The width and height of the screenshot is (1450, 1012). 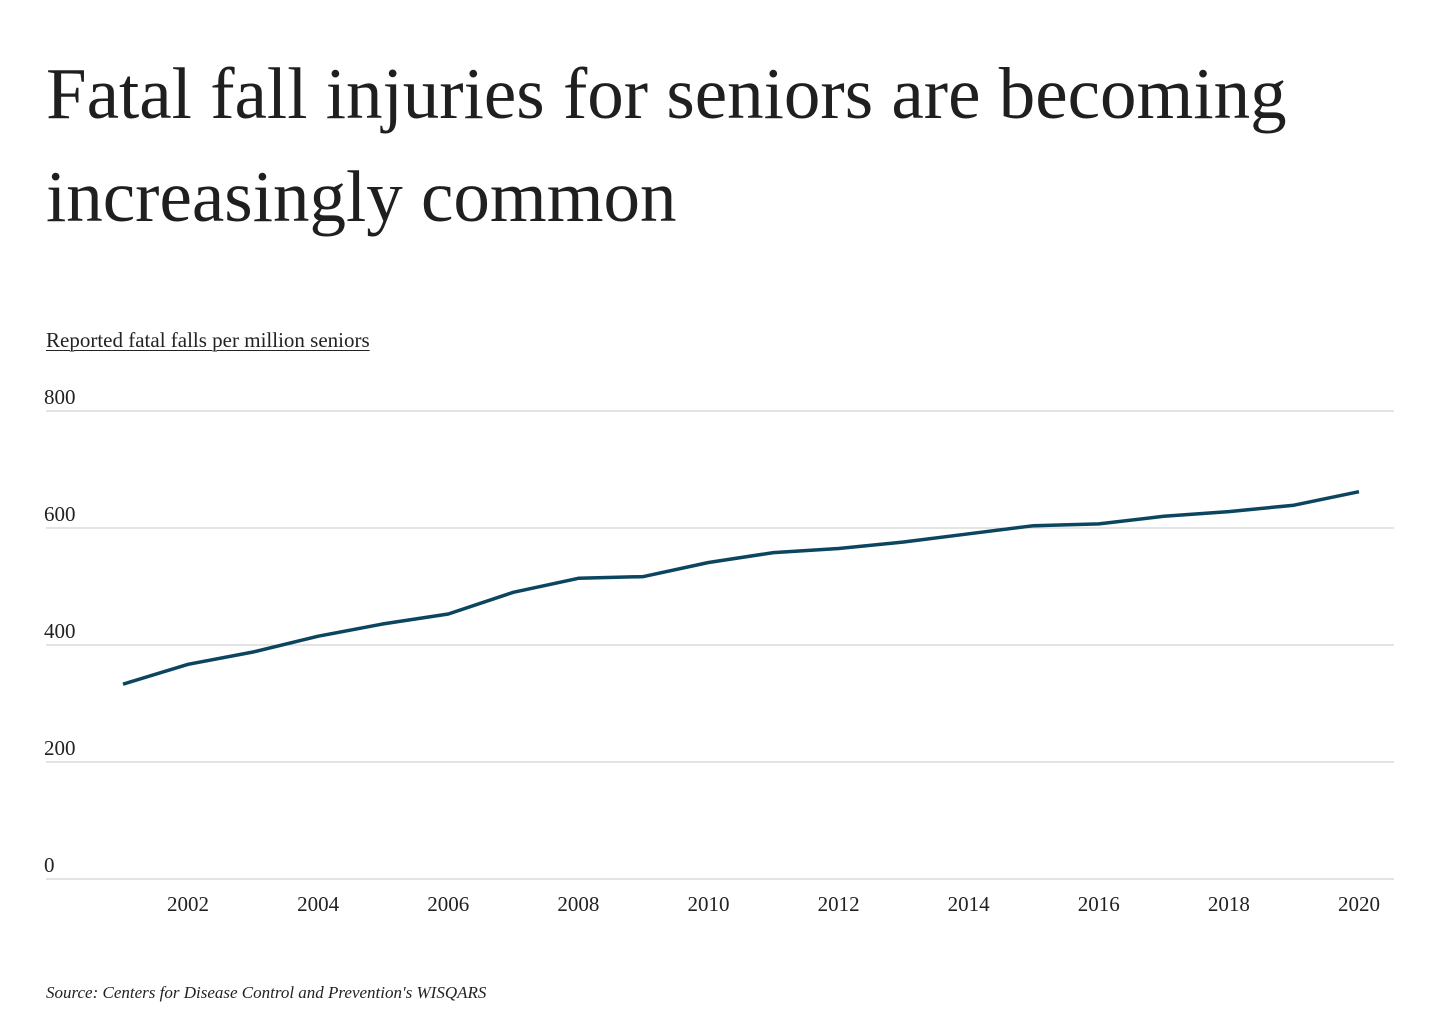 I want to click on x-tick-label: 2012, so click(x=839, y=904).